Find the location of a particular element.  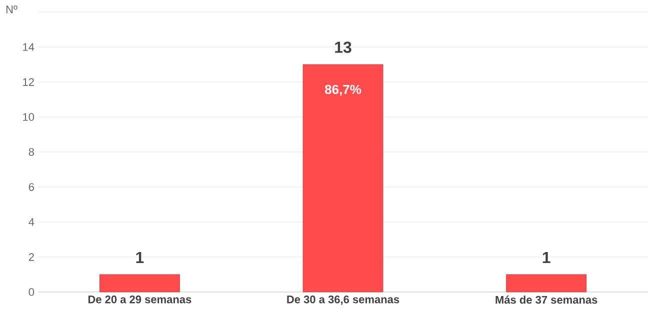

annotation: 86,7% is located at coordinates (343, 90).